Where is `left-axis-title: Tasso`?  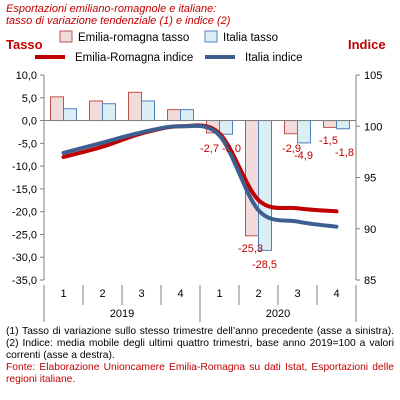 left-axis-title: Tasso is located at coordinates (24, 44).